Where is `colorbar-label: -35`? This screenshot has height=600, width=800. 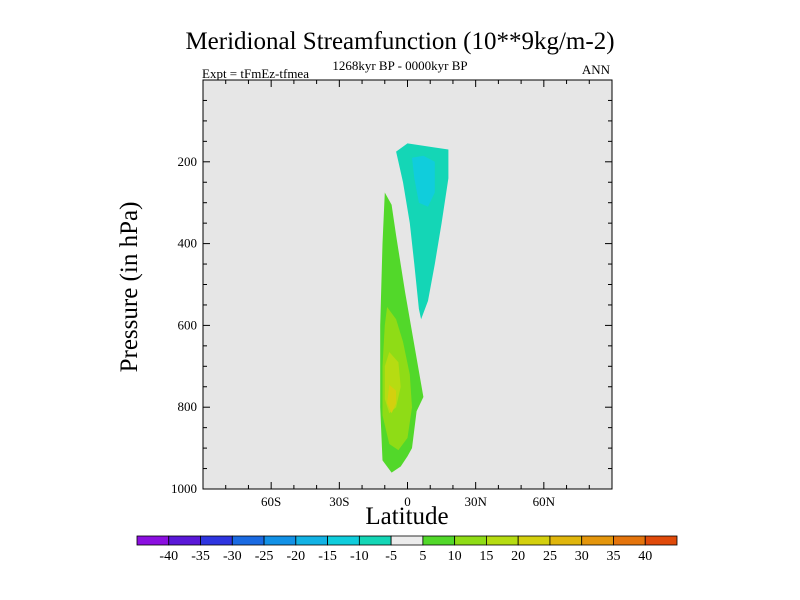
colorbar-label: -35 is located at coordinates (200, 556).